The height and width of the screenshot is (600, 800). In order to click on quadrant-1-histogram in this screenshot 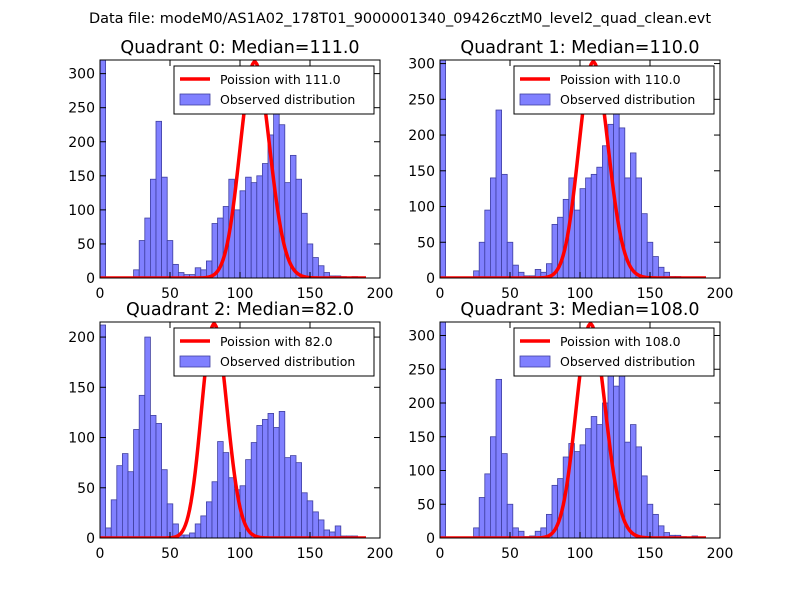, I will do `click(569, 169)`.